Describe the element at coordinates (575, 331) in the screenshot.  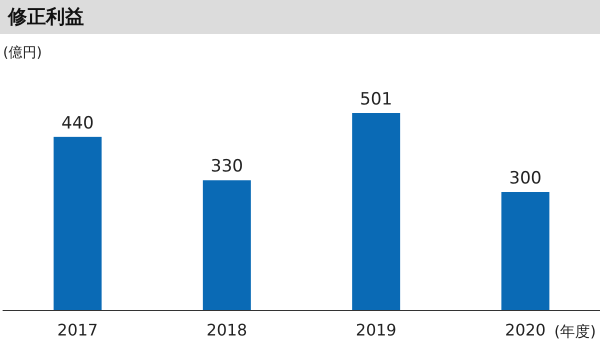
I see `x-axis-title: (年度)` at that location.